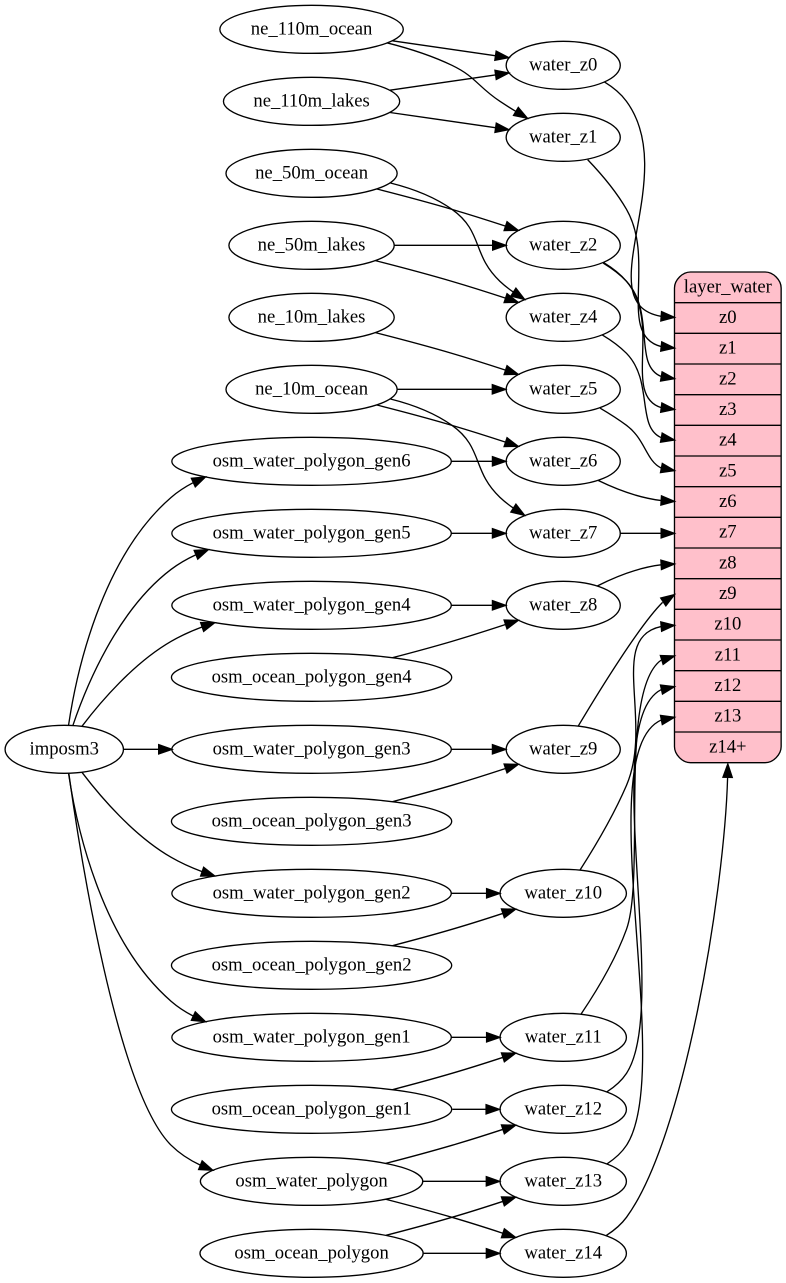 Image resolution: width=786 pixels, height=1283 pixels. Describe the element at coordinates (563, 1036) in the screenshot. I see `svg-text: water_z11` at that location.